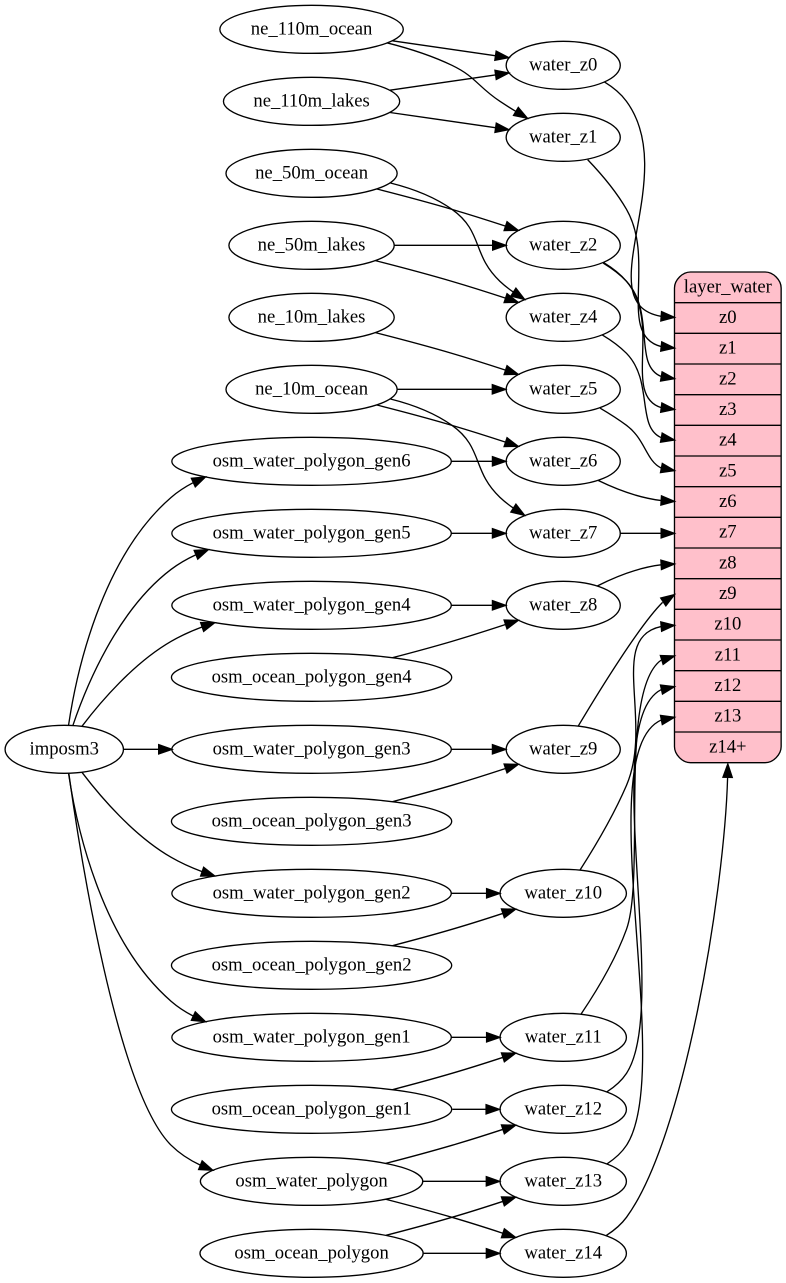 Image resolution: width=786 pixels, height=1283 pixels. Describe the element at coordinates (563, 1036) in the screenshot. I see `svg-text: water_z11` at that location.